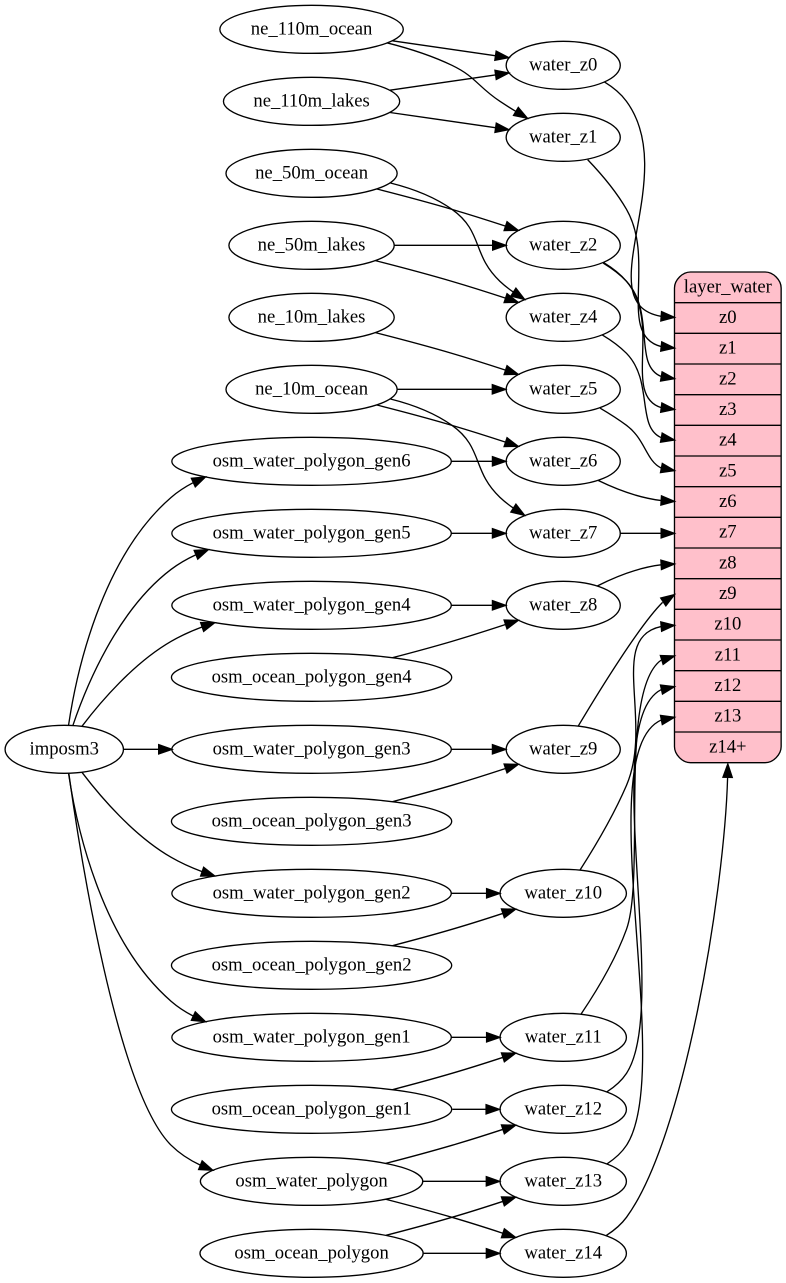 Image resolution: width=786 pixels, height=1283 pixels. Describe the element at coordinates (563, 1036) in the screenshot. I see `svg-text: water_z11` at that location.